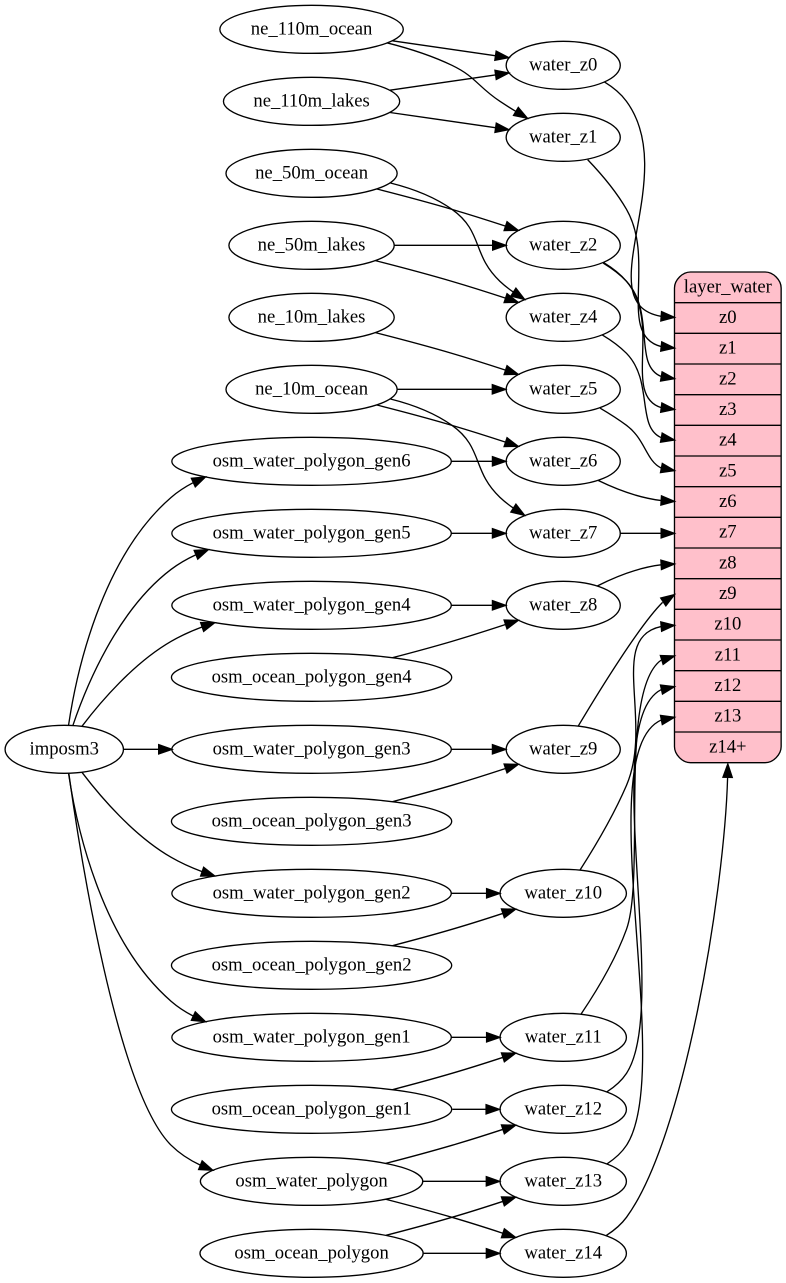 Image resolution: width=786 pixels, height=1283 pixels. Describe the element at coordinates (563, 1036) in the screenshot. I see `svg-text: water_z11` at that location.